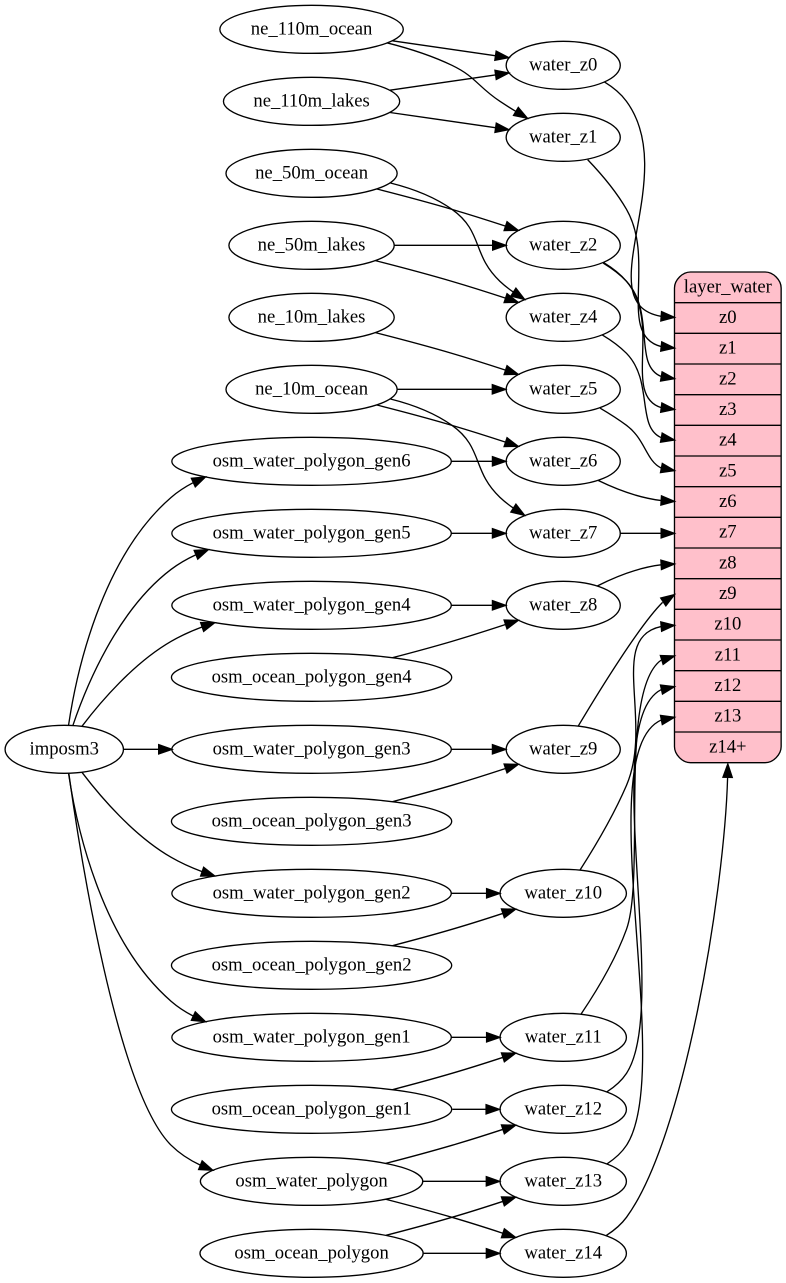 Image resolution: width=786 pixels, height=1283 pixels. Describe the element at coordinates (563, 1036) in the screenshot. I see `svg-text: water_z11` at that location.